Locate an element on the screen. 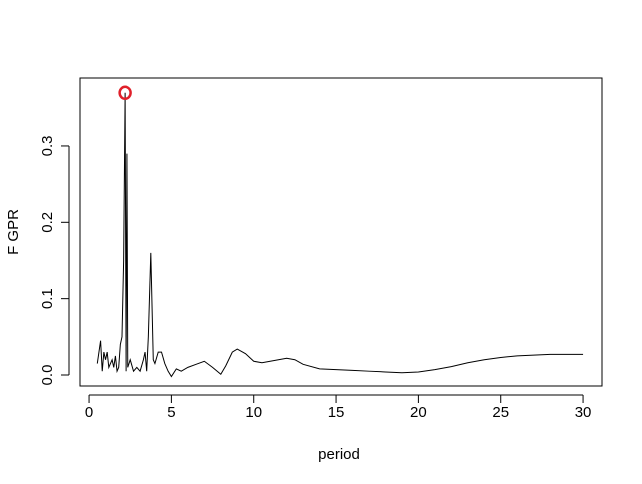 This screenshot has width=642, height=484. x-tick-label: 30 is located at coordinates (583, 412).